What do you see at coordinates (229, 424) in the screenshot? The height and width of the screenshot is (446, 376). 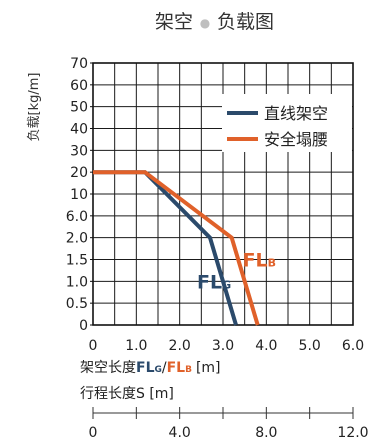 I see `stroke-axis: 0 4.0 8.0 12.0` at bounding box center [229, 424].